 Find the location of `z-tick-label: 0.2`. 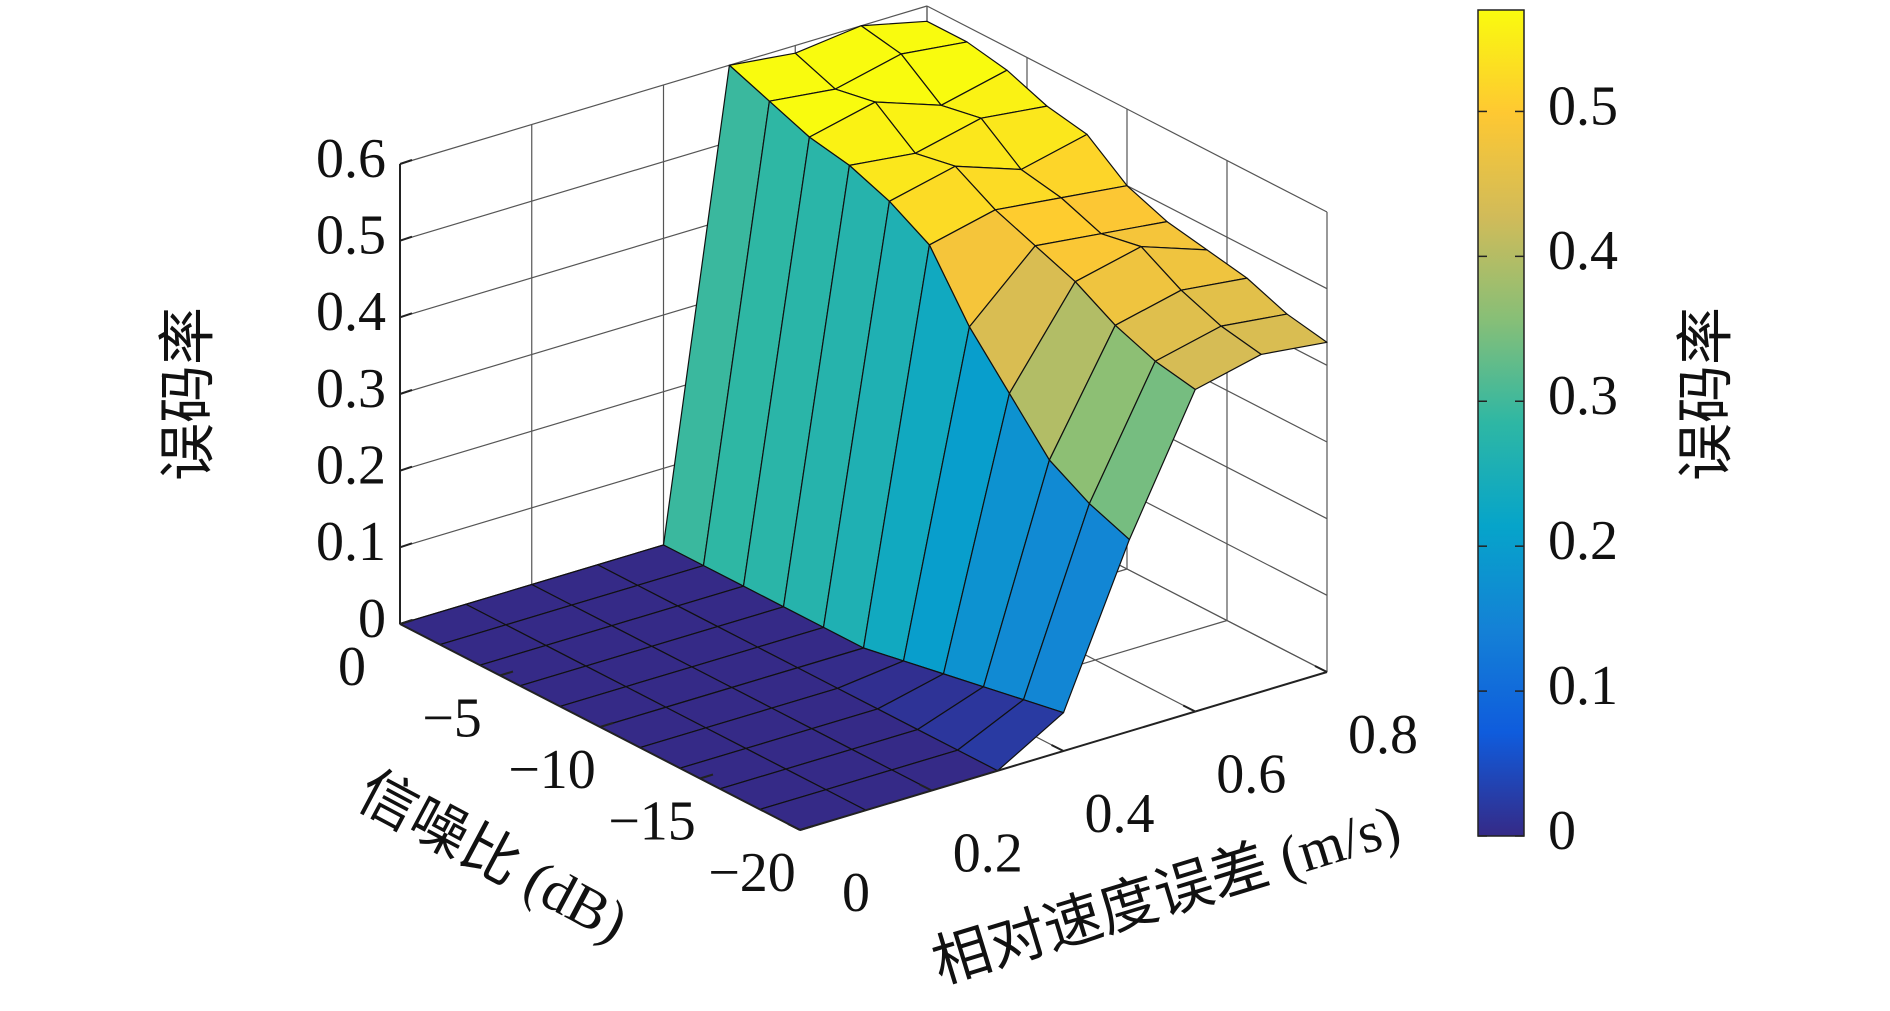

z-tick-label: 0.2 is located at coordinates (351, 466).